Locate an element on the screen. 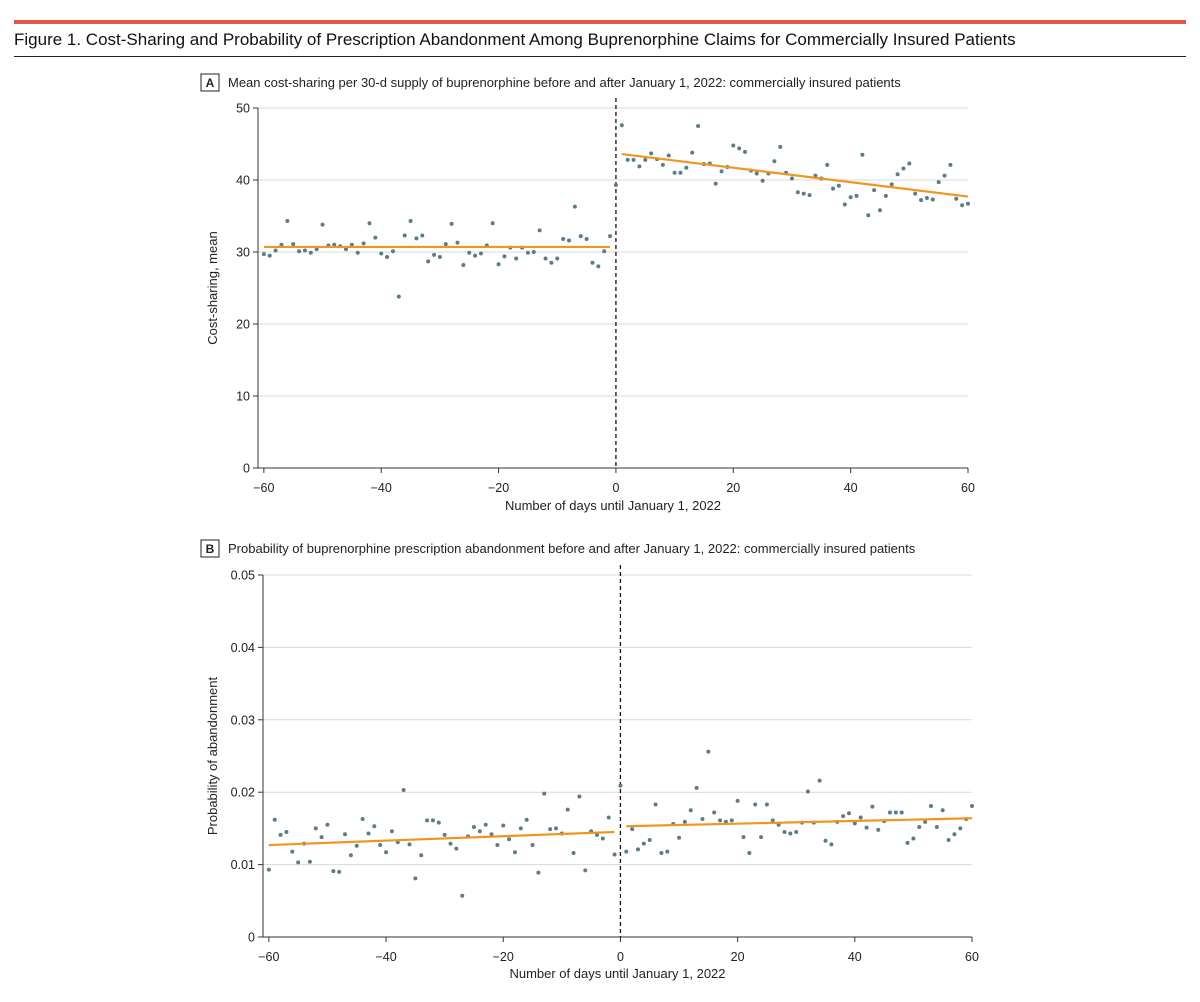 The height and width of the screenshot is (1002, 1200). x-axis-label: Number of days until January 1, 2022 is located at coordinates (617, 973).